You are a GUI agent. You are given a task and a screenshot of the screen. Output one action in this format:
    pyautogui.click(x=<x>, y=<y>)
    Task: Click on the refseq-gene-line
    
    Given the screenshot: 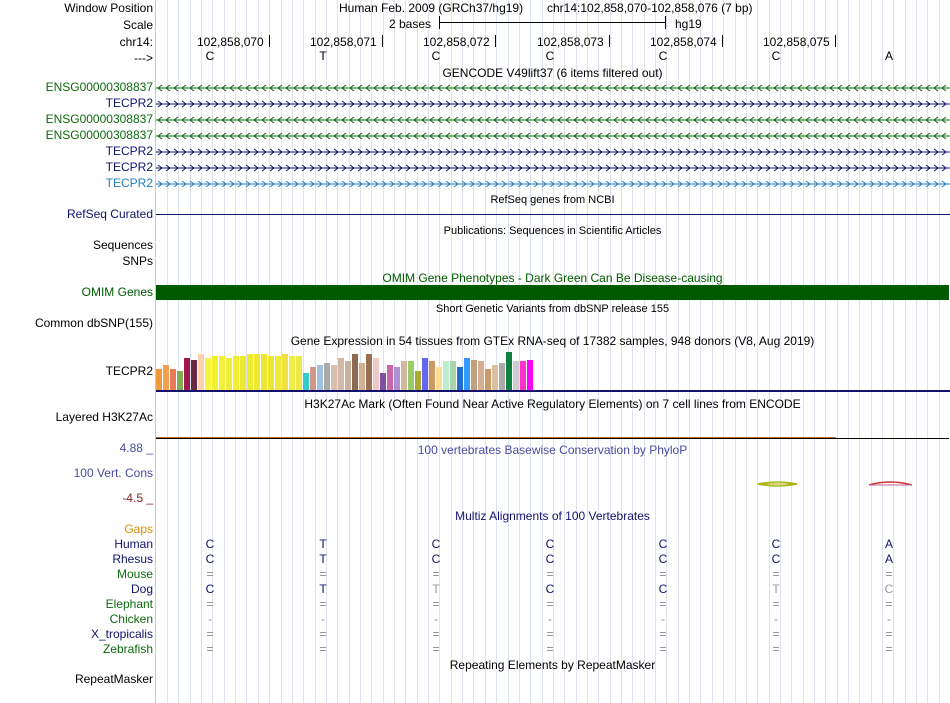 What is the action you would take?
    pyautogui.click(x=553, y=214)
    